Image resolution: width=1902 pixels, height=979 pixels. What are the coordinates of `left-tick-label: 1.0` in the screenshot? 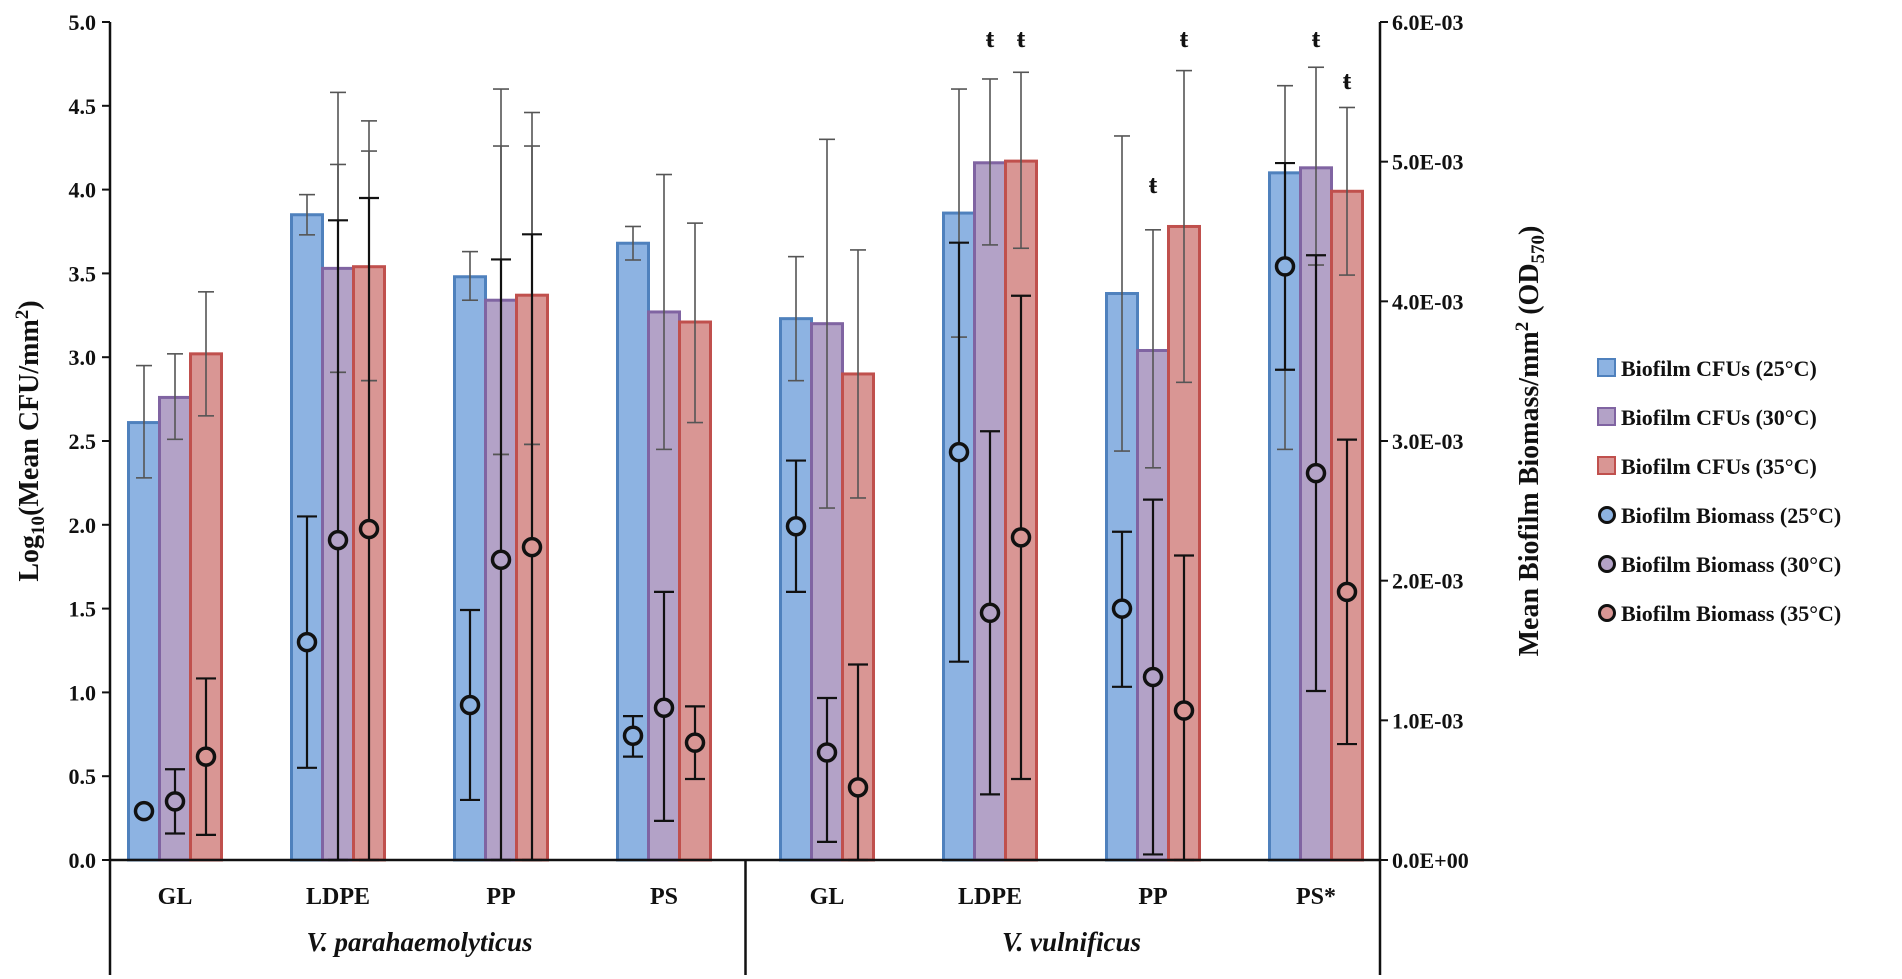 It's located at (83, 692).